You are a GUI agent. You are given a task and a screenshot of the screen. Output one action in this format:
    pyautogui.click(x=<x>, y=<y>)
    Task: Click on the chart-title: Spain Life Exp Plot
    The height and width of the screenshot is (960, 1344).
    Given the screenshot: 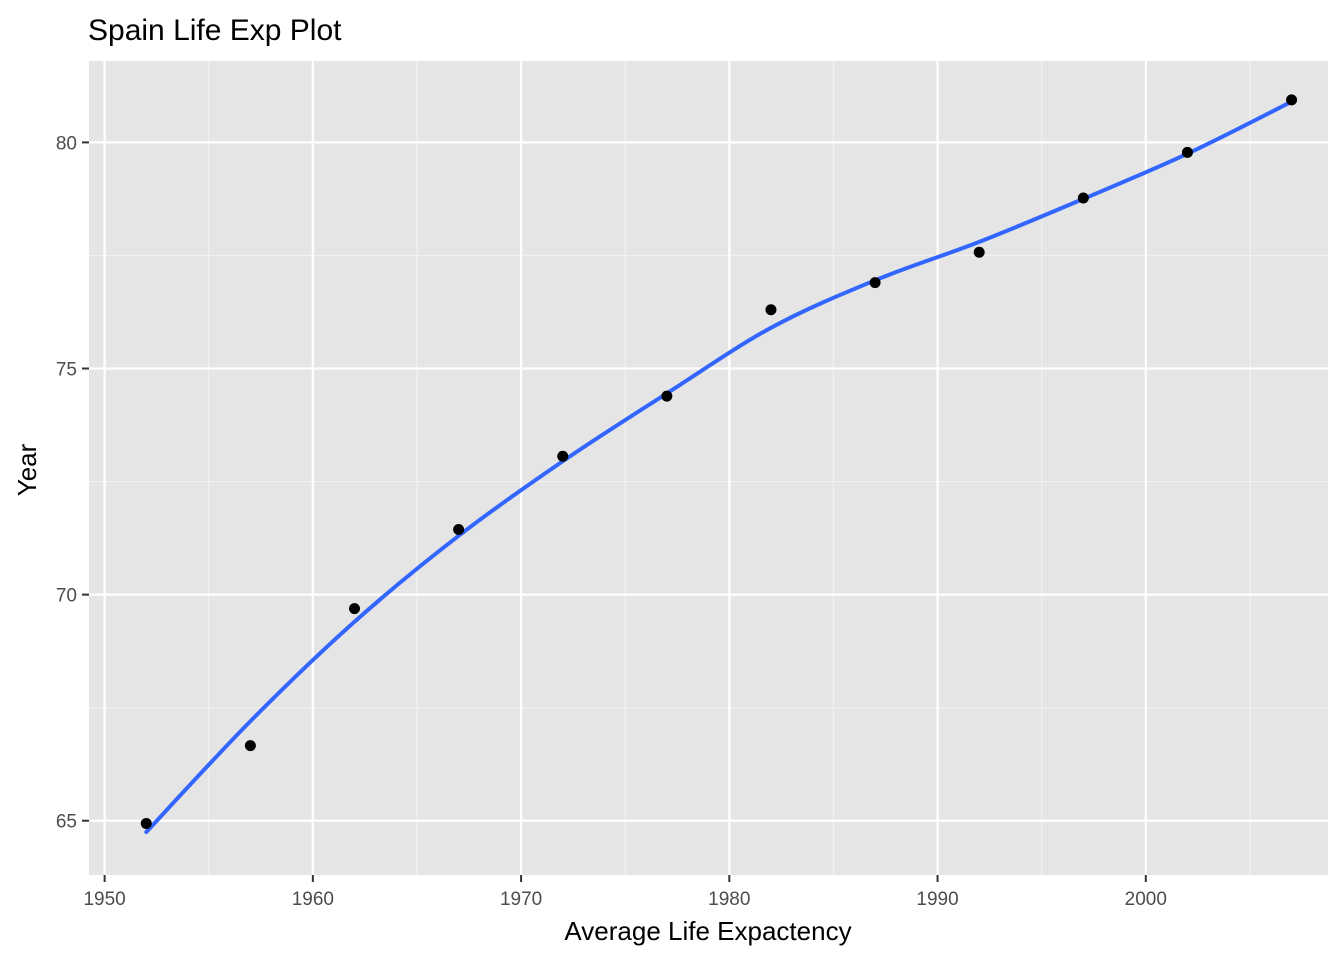 What is the action you would take?
    pyautogui.click(x=215, y=30)
    